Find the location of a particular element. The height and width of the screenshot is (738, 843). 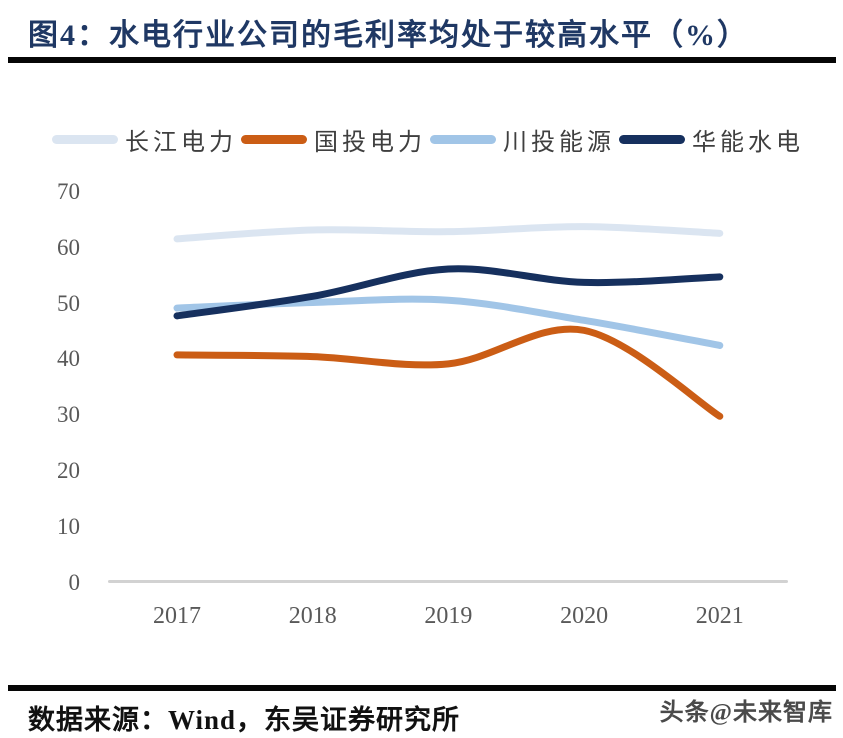

series-line-长江电力 is located at coordinates (448, 233).